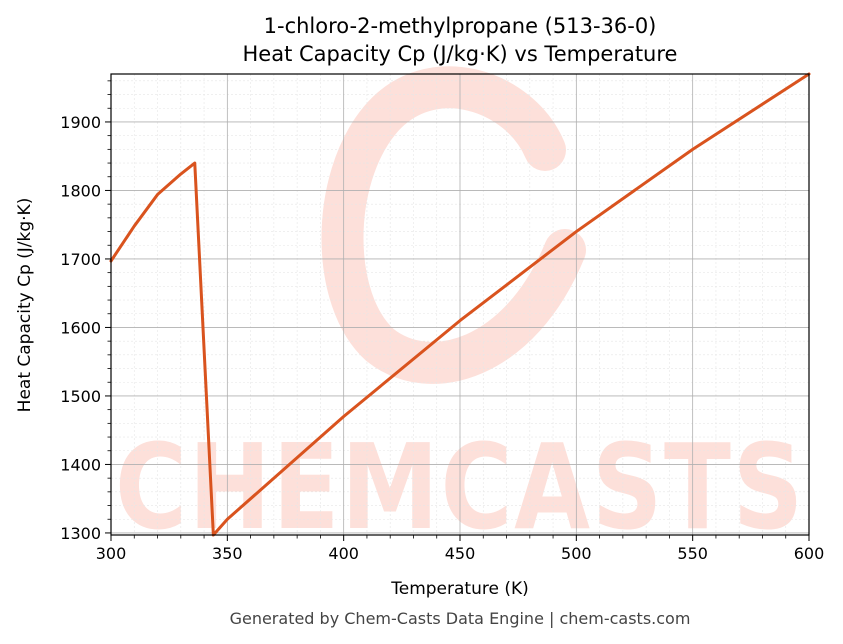 The image size is (843, 644). What do you see at coordinates (80, 122) in the screenshot?
I see `y-tick-label: 1900` at bounding box center [80, 122].